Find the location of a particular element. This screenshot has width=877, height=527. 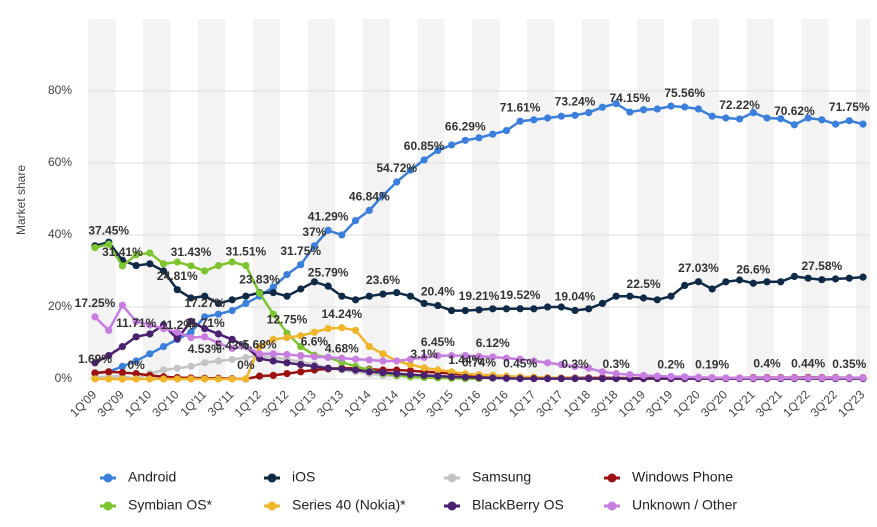

data-label: 0.3% is located at coordinates (616, 364).